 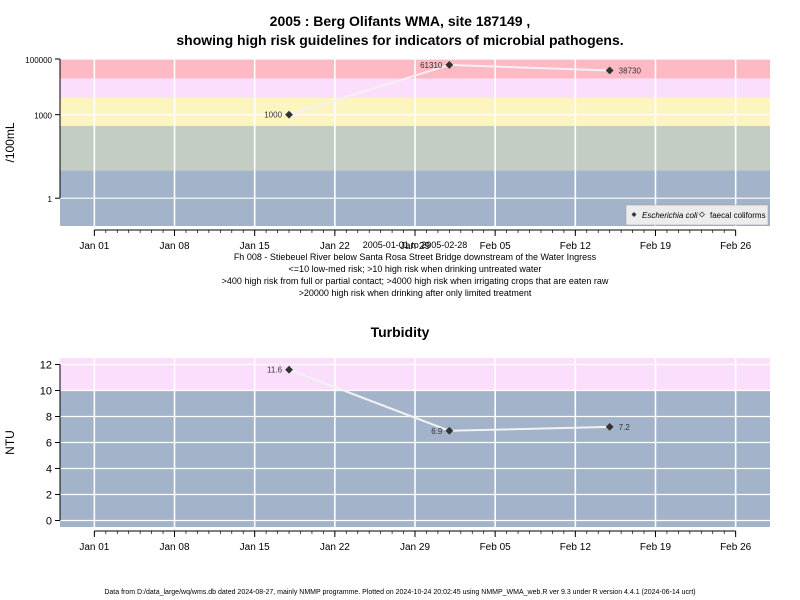 What do you see at coordinates (255, 547) in the screenshot?
I see `turbidity-x-tick-label: Jan 15` at bounding box center [255, 547].